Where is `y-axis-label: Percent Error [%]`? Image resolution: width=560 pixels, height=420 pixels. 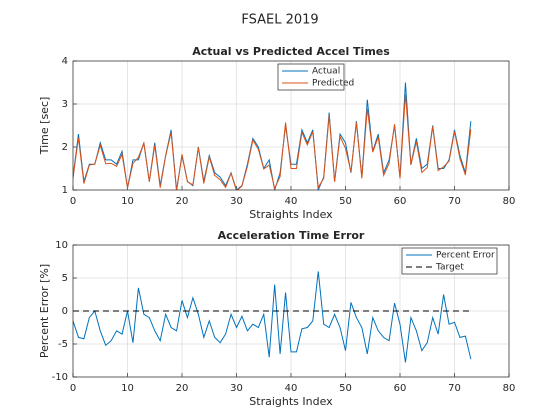
y-axis-label: Percent Error [%] is located at coordinates (44, 311).